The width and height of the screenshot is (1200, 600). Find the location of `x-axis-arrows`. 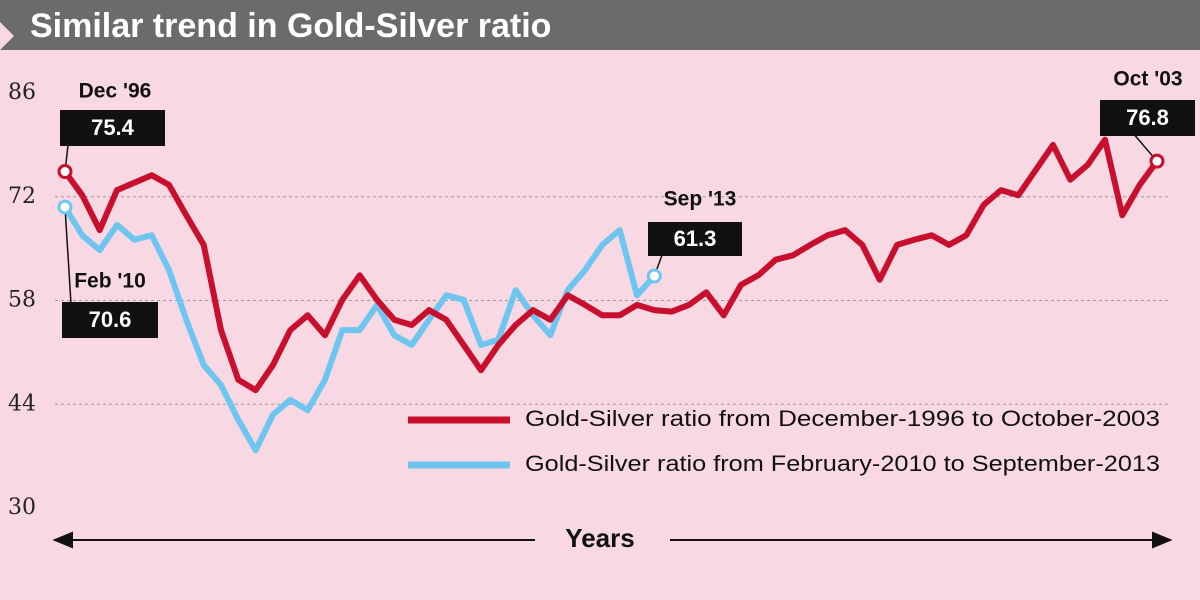

x-axis-arrows is located at coordinates (612, 540).